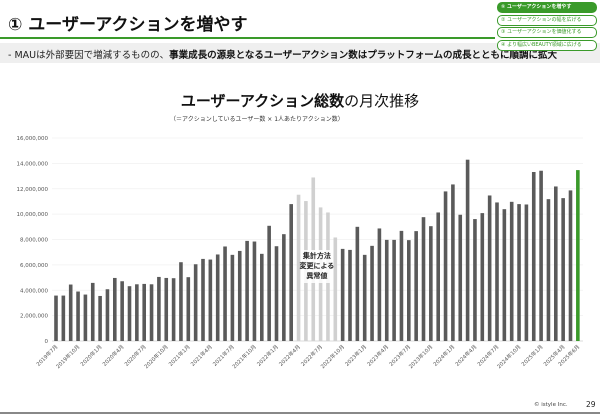 The height and width of the screenshot is (417, 600). What do you see at coordinates (67, 356) in the screenshot?
I see `x-tick-label: 2019年10月` at bounding box center [67, 356].